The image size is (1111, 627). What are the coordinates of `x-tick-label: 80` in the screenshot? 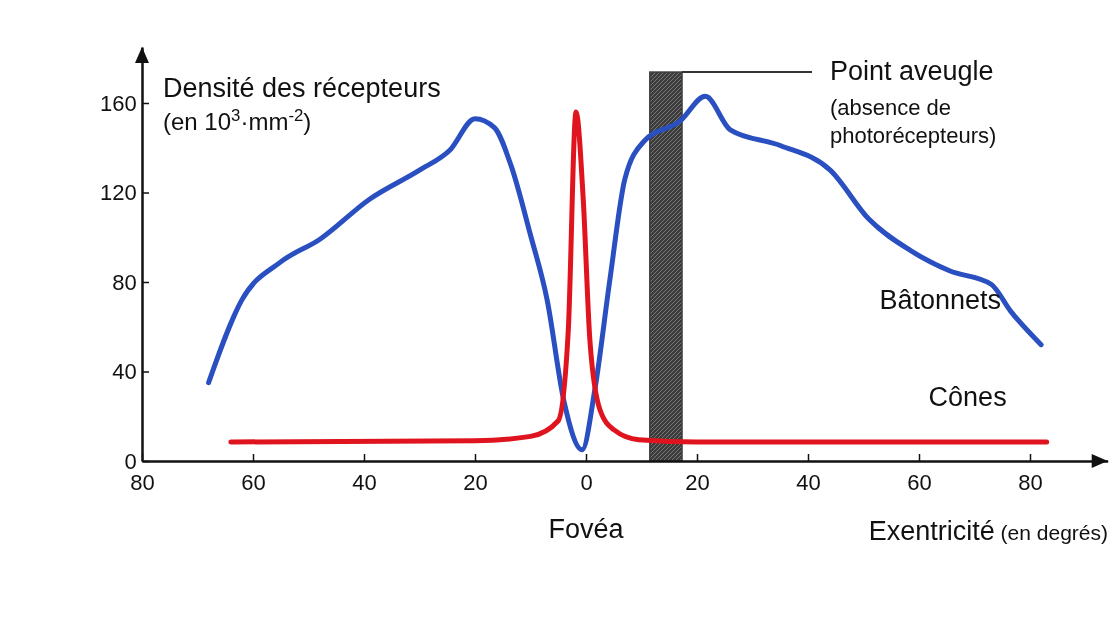 It's located at (1030, 483).